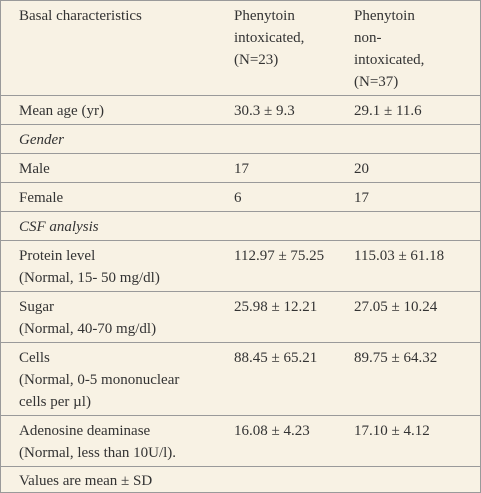 The image size is (481, 493). Describe the element at coordinates (240, 479) in the screenshot. I see `footer-row: Values are mean ± SD` at that location.